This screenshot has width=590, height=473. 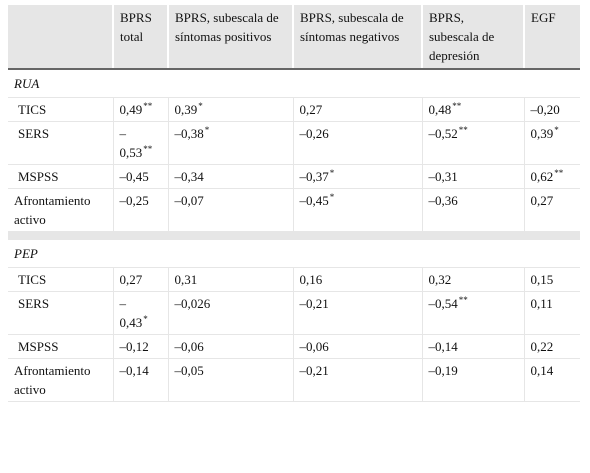 I want to click on cell-value: 0,31, so click(x=186, y=279).